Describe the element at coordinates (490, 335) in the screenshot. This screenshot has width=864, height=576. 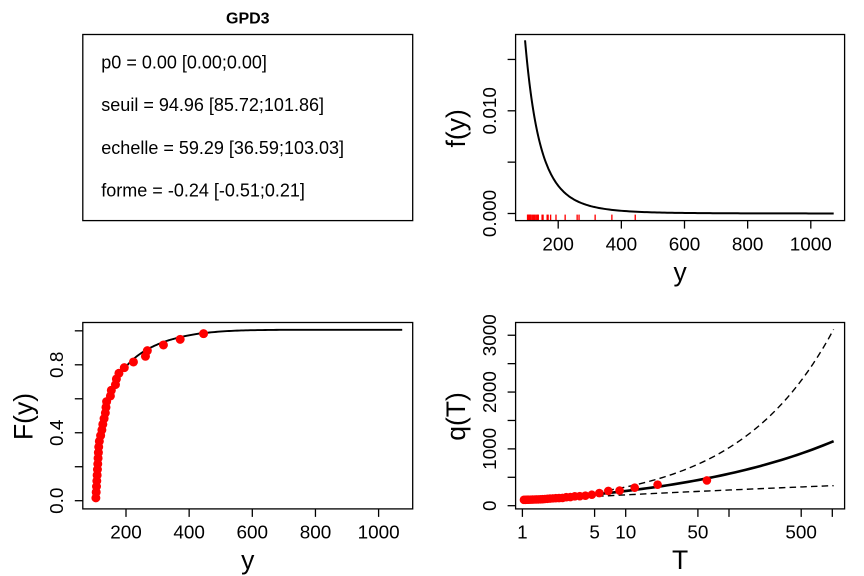
I see `svg-text: 3000` at that location.